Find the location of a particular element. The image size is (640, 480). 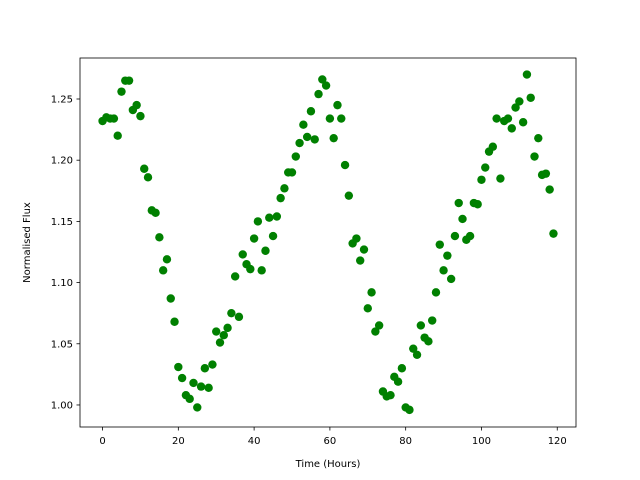

x-tick-label: 0 is located at coordinates (102, 441).